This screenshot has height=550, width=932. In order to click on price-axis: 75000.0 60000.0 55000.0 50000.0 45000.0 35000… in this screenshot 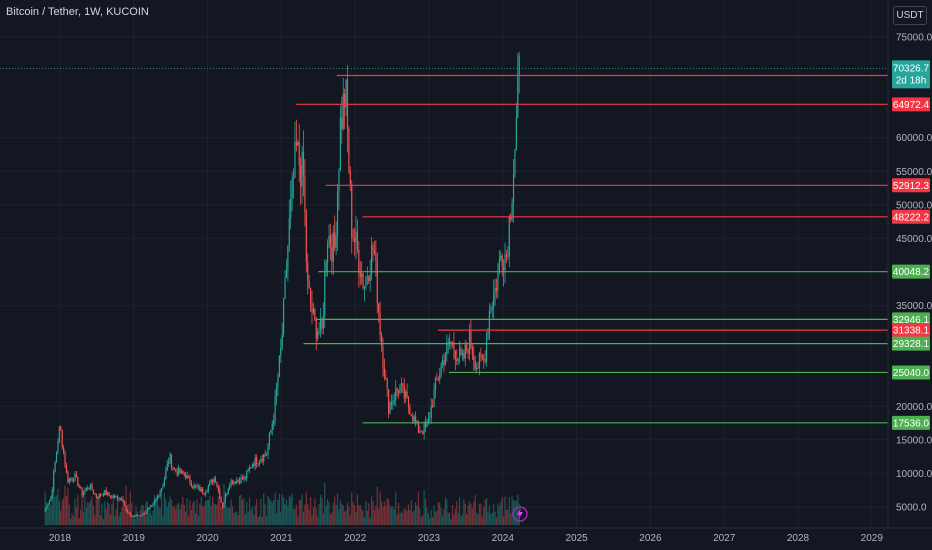, I will do `click(914, 273)`.